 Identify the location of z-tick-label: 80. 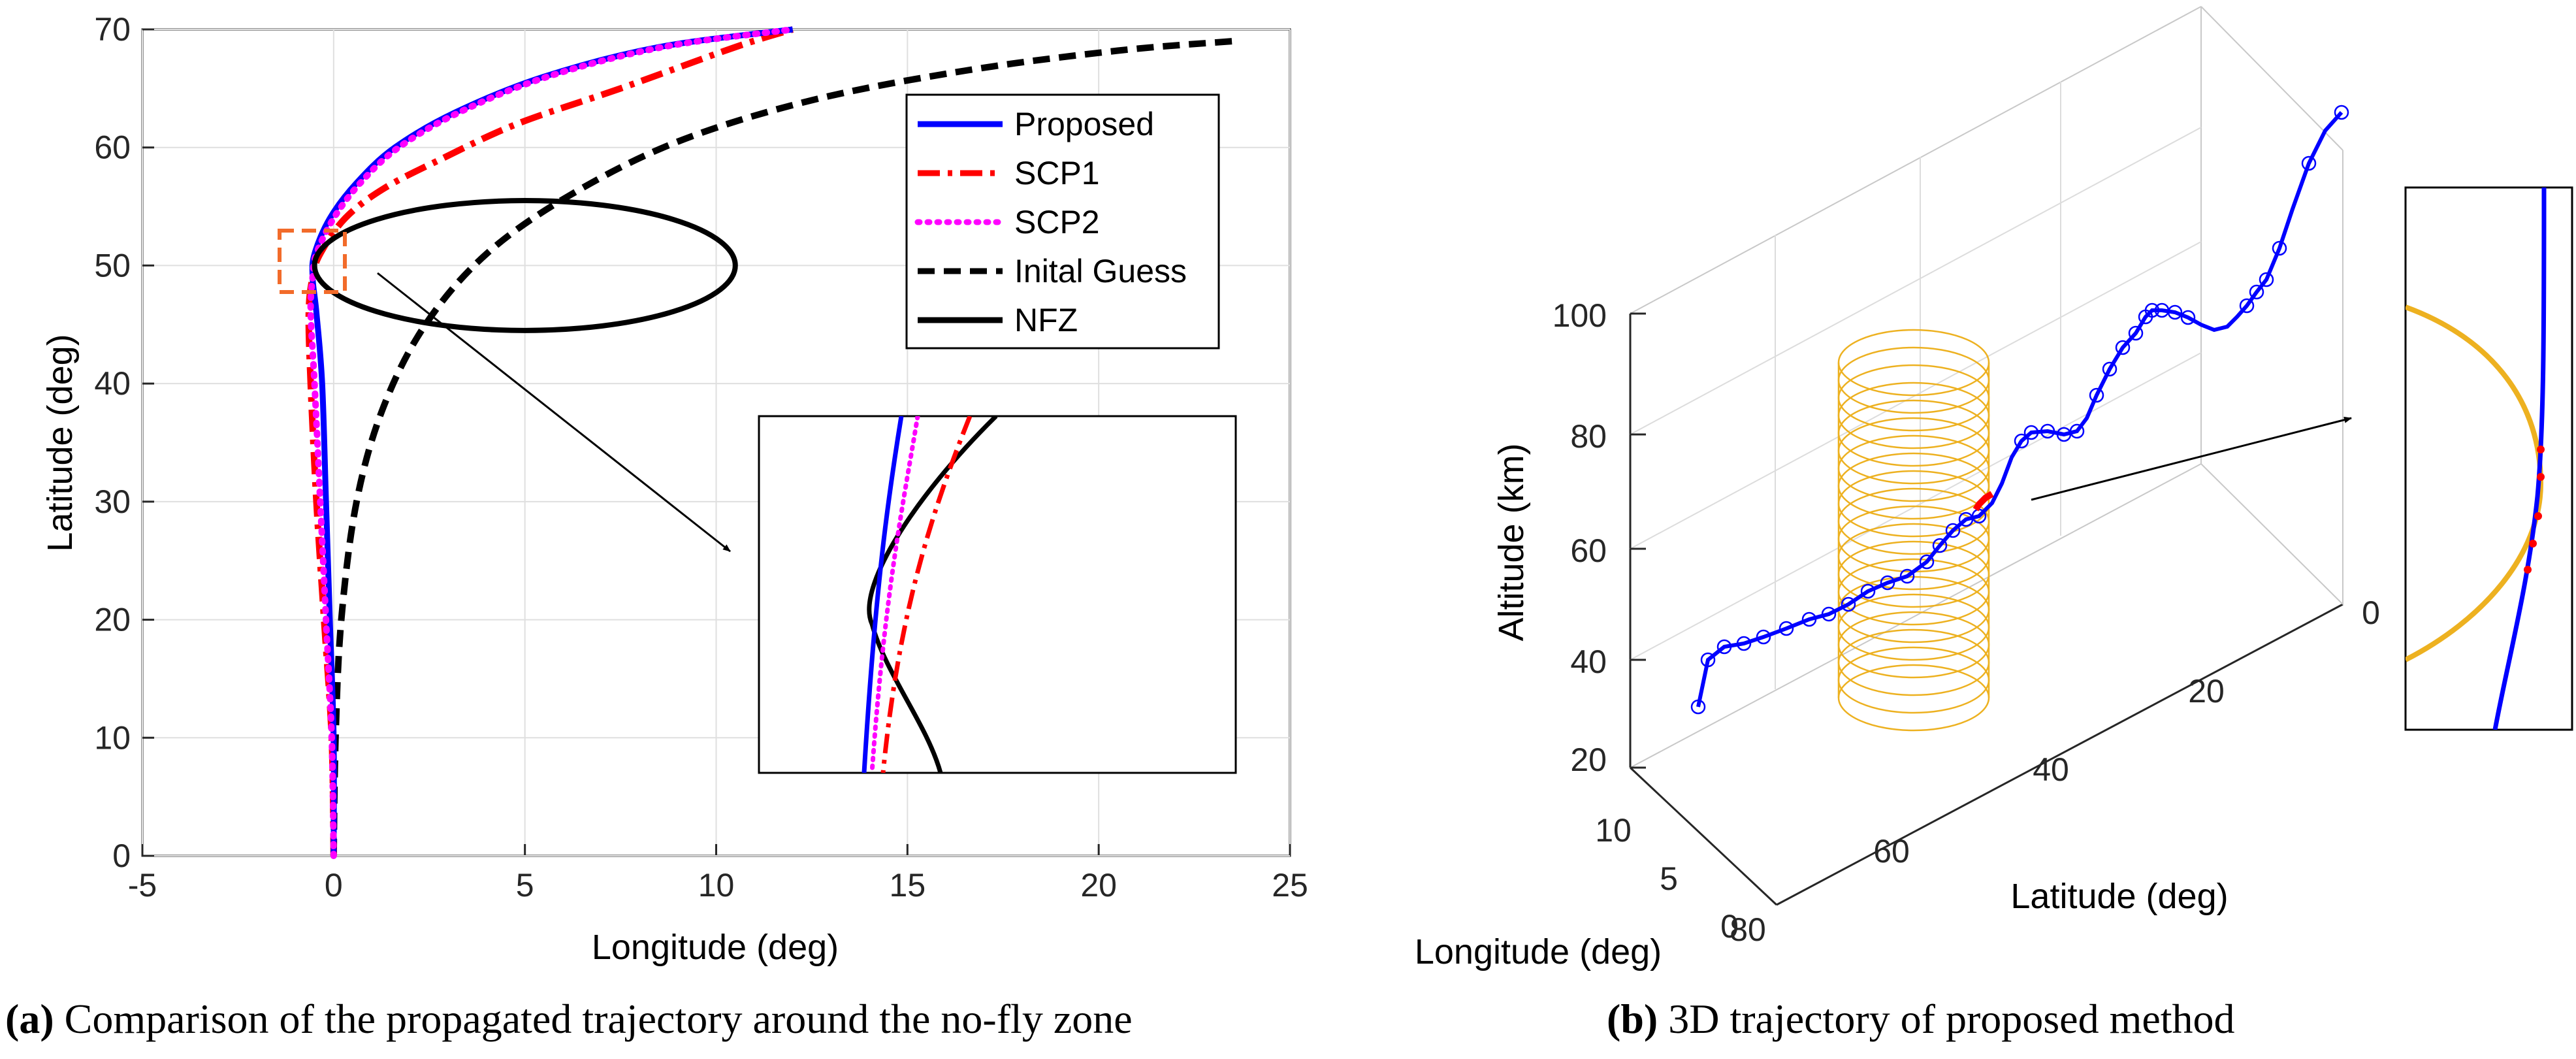
(1588, 436).